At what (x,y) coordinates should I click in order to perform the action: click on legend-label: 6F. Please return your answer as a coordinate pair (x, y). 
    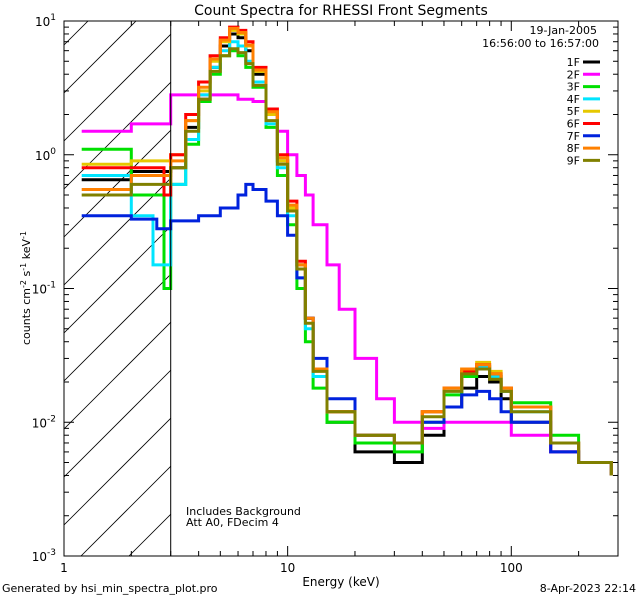
    Looking at the image, I should click on (573, 124).